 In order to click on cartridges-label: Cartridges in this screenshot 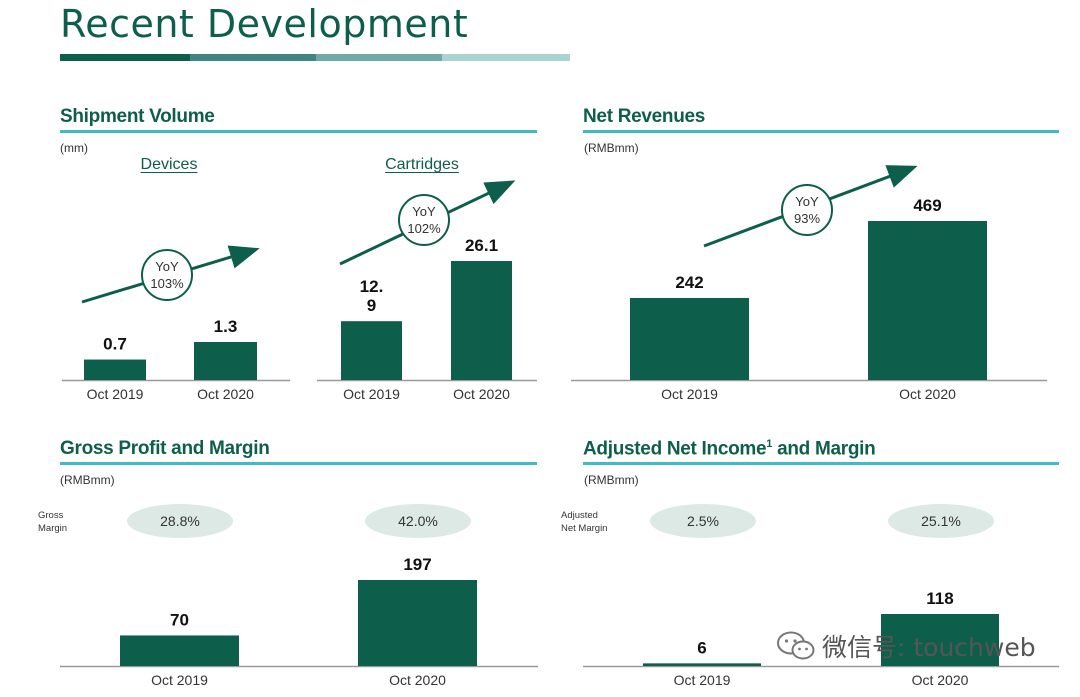, I will do `click(422, 164)`.